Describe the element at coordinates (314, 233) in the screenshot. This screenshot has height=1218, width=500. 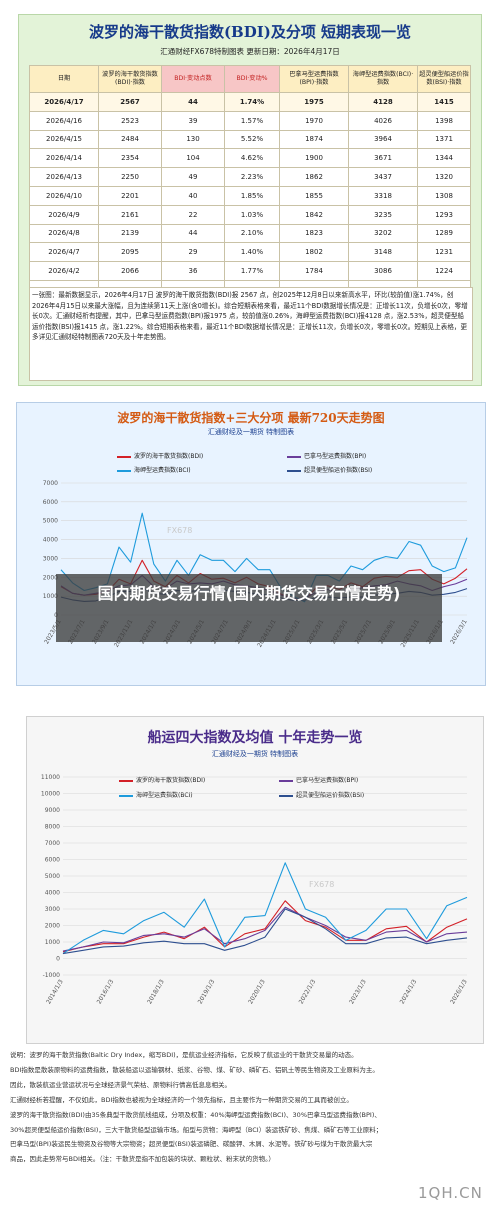
I see `table-cell: 1823` at that location.